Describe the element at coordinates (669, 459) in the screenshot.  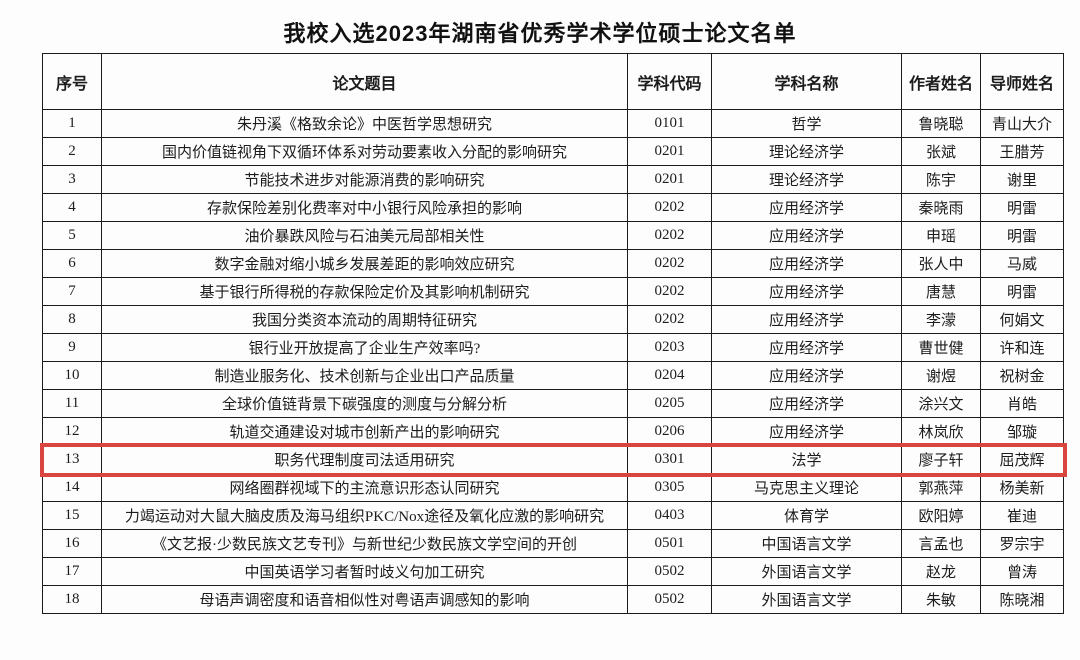
I see `cell-subject-code: 0301` at that location.